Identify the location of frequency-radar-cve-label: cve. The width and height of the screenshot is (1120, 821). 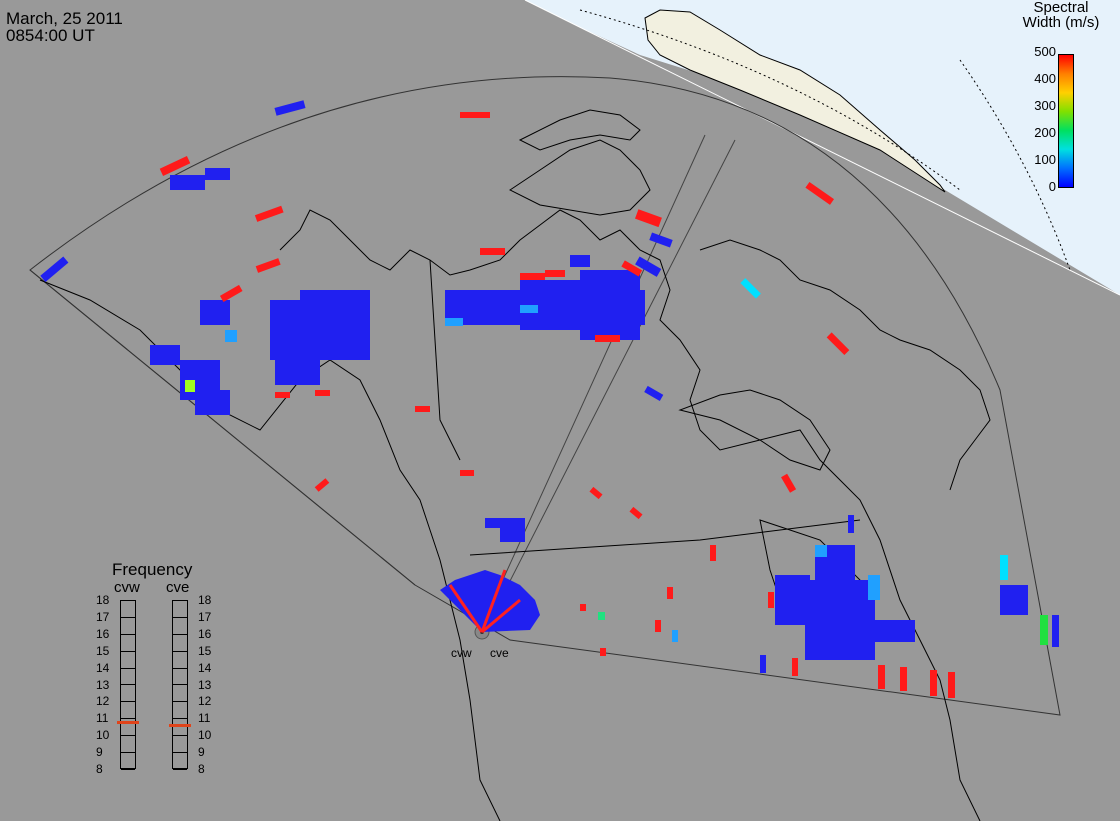
(178, 587).